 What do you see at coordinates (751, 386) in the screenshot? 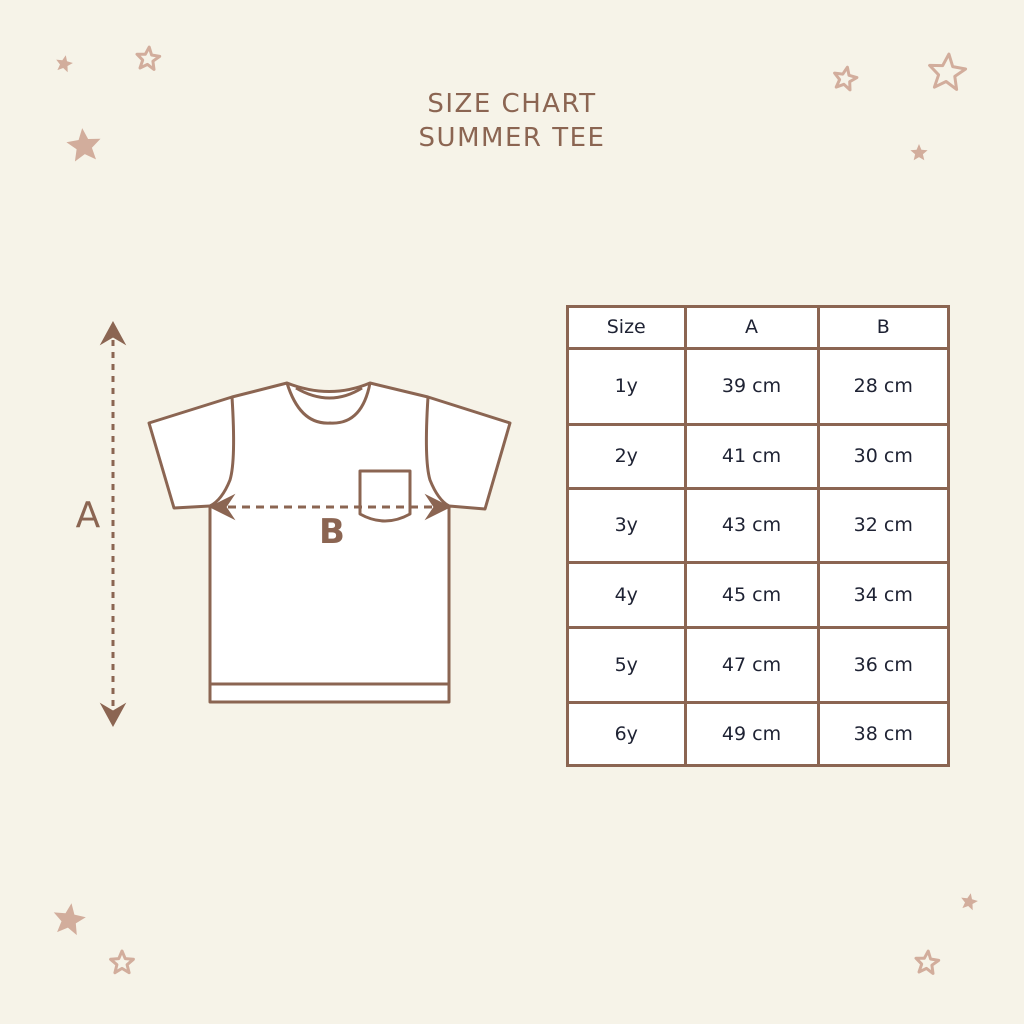
I see `table-cell: 39 cm` at bounding box center [751, 386].